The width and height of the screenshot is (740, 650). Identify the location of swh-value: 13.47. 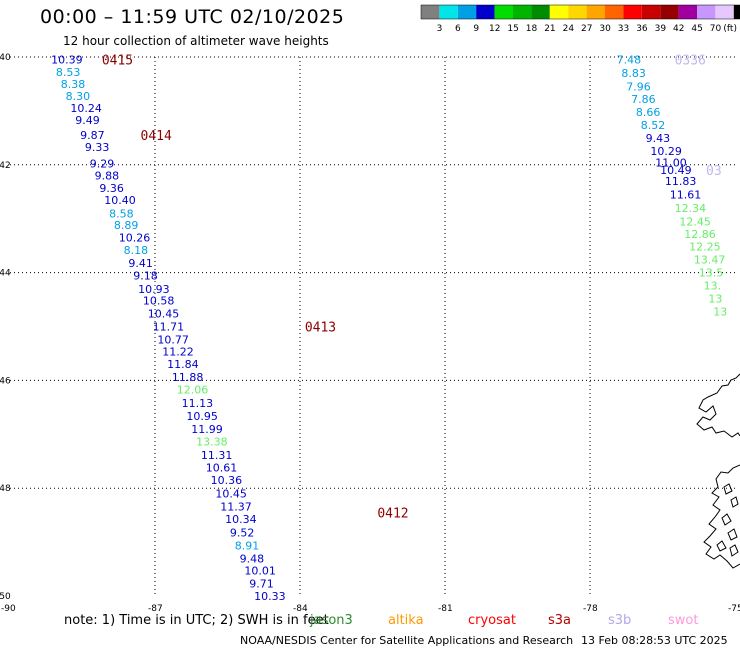
(710, 260).